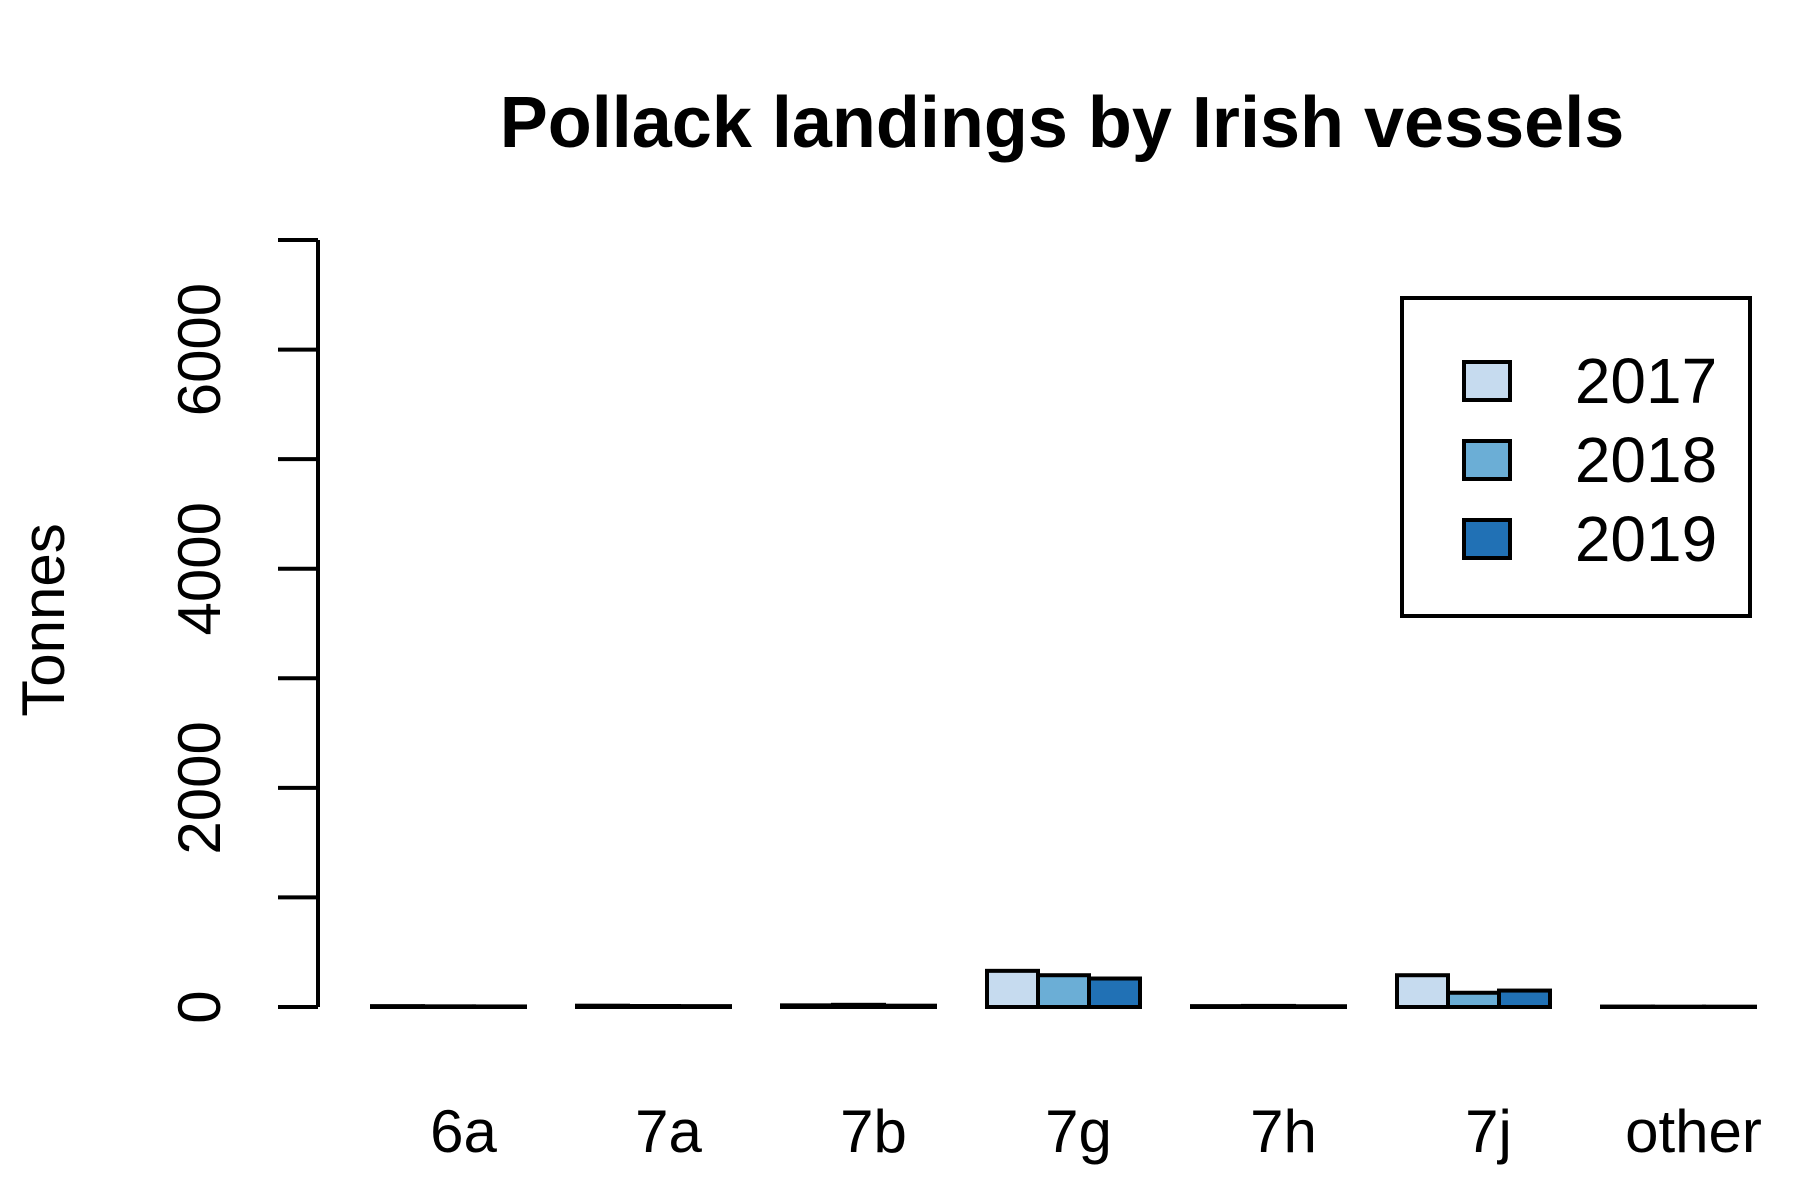  What do you see at coordinates (668, 1131) in the screenshot?
I see `x-tick-label-7a: 7a` at bounding box center [668, 1131].